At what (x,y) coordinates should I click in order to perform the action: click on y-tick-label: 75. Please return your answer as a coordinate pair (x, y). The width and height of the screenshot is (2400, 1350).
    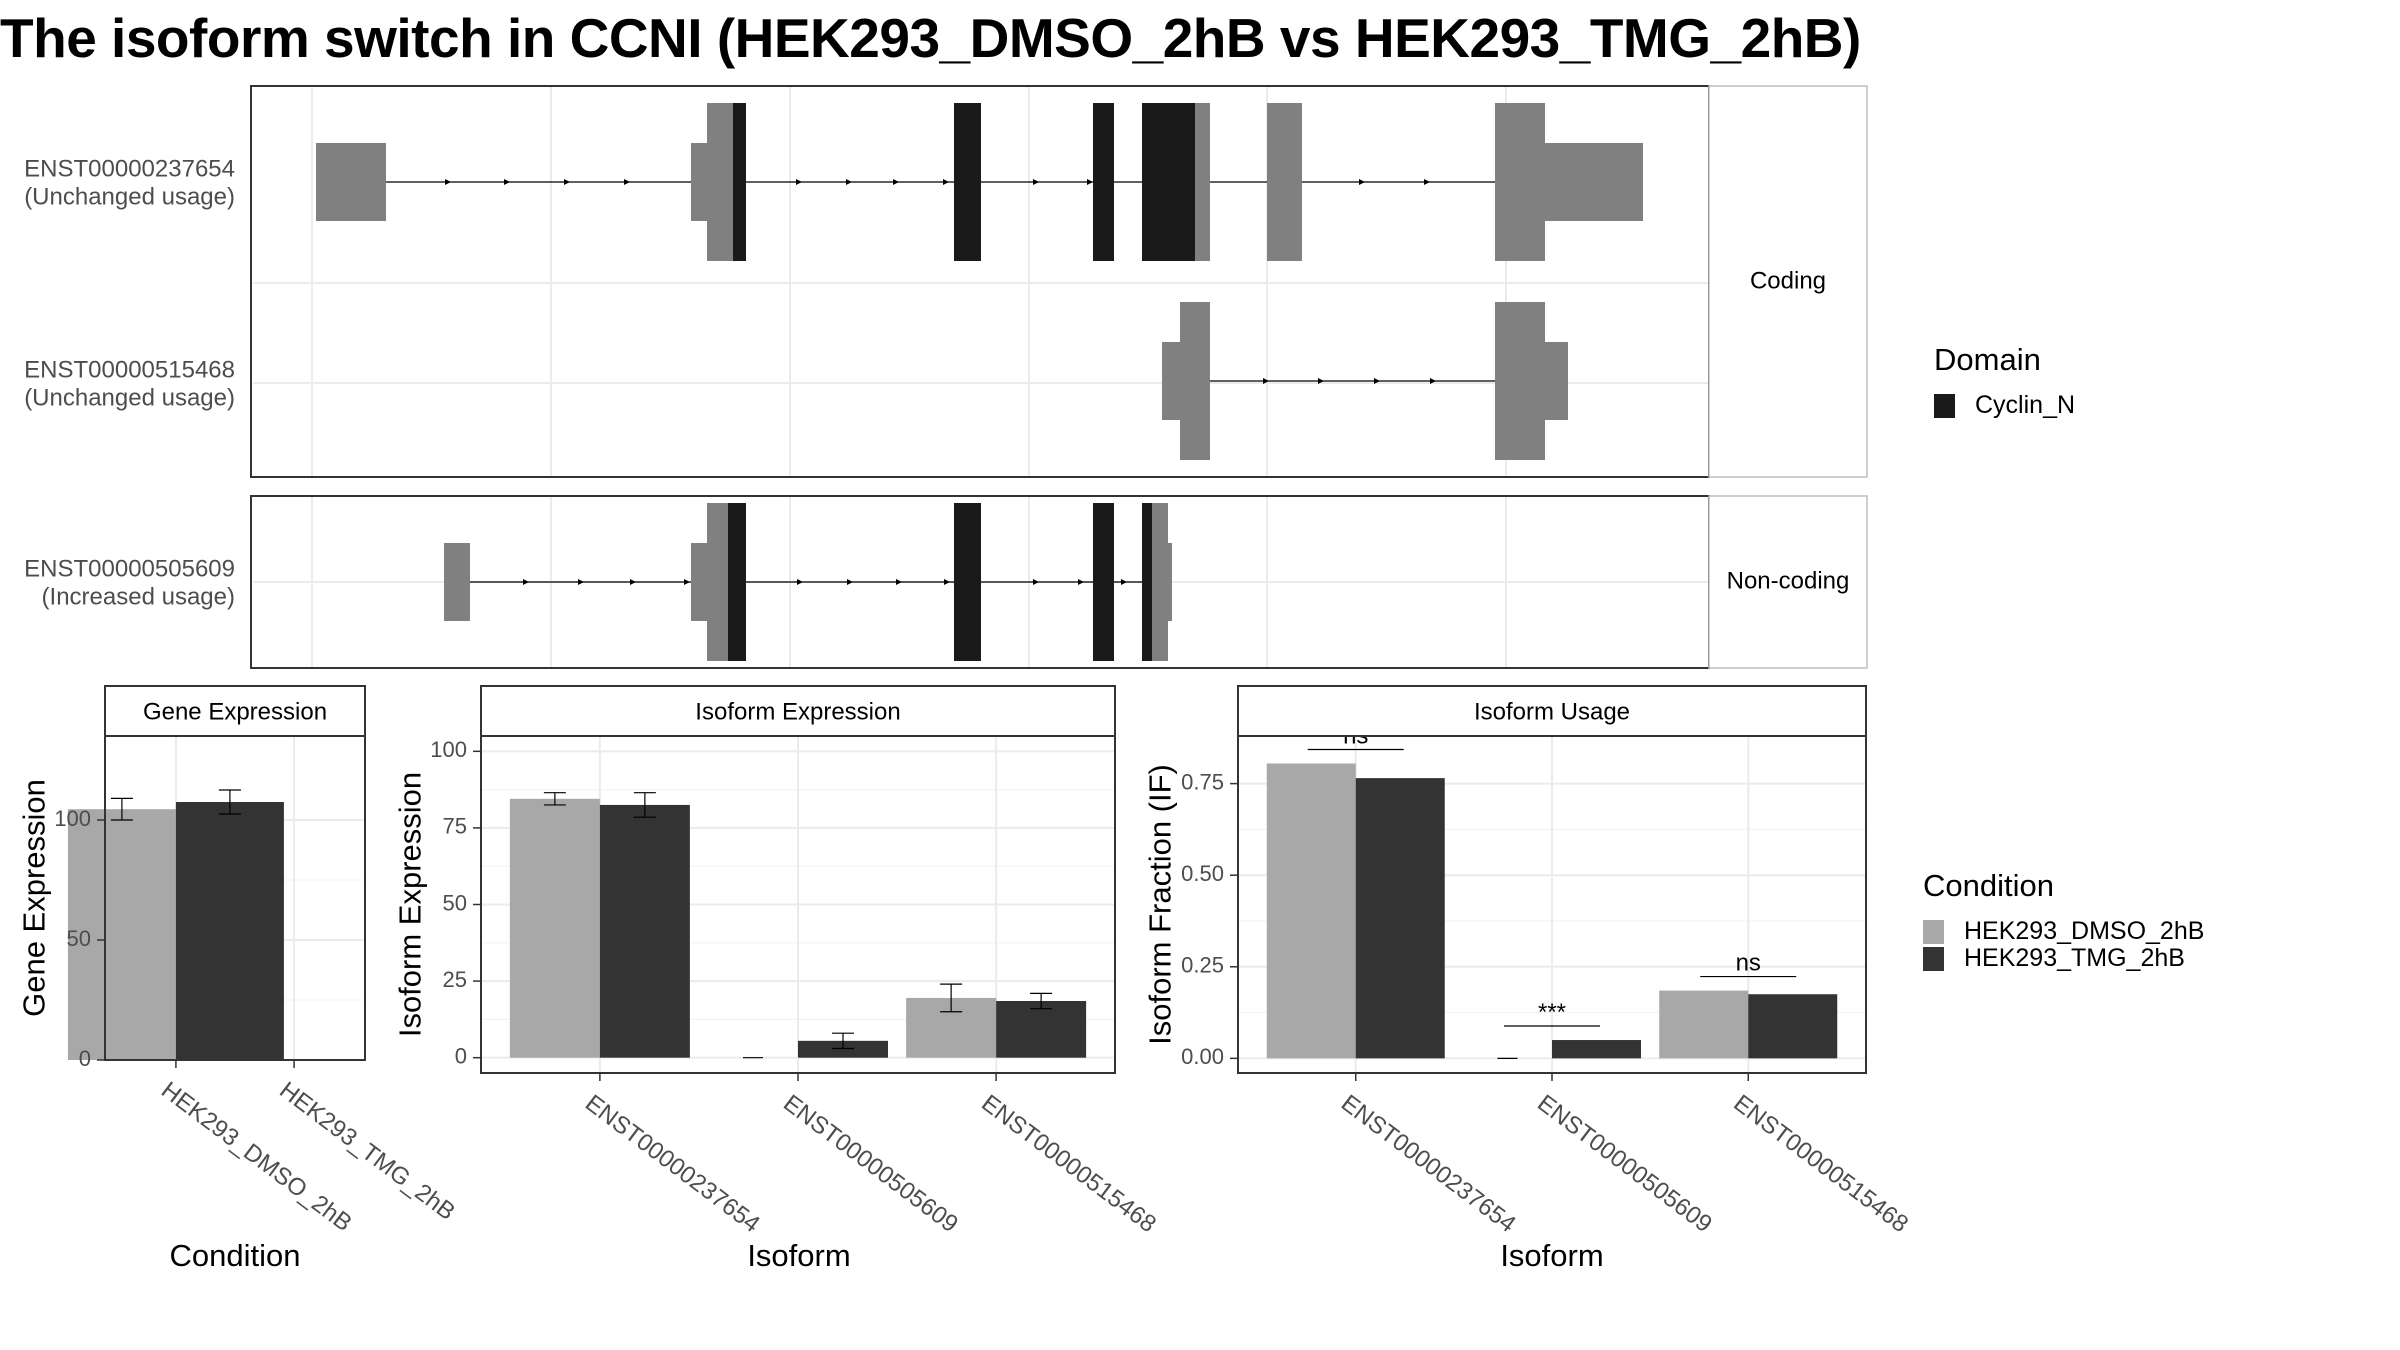
    Looking at the image, I should click on (455, 826).